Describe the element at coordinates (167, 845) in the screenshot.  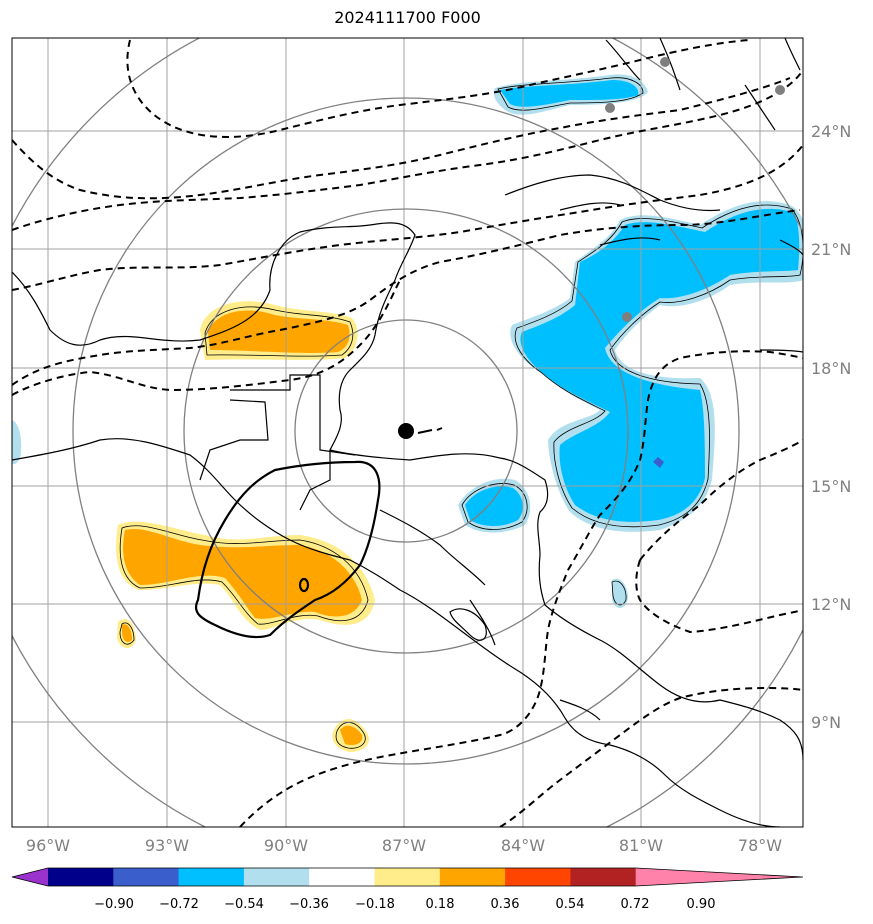
I see `lon-label: 93°W` at that location.